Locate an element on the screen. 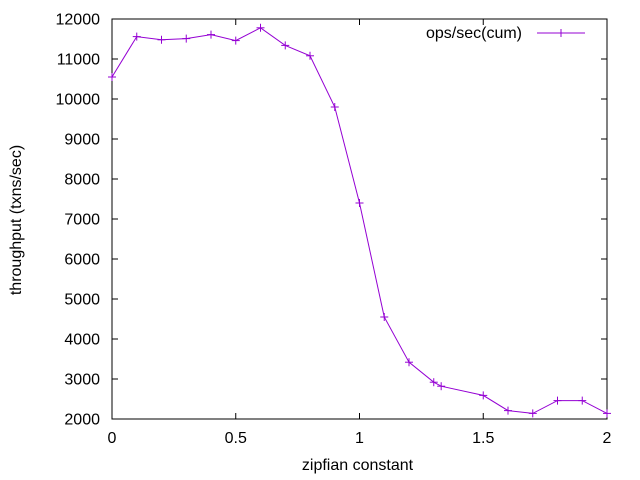  y-tick-label: 12000 is located at coordinates (78, 20).